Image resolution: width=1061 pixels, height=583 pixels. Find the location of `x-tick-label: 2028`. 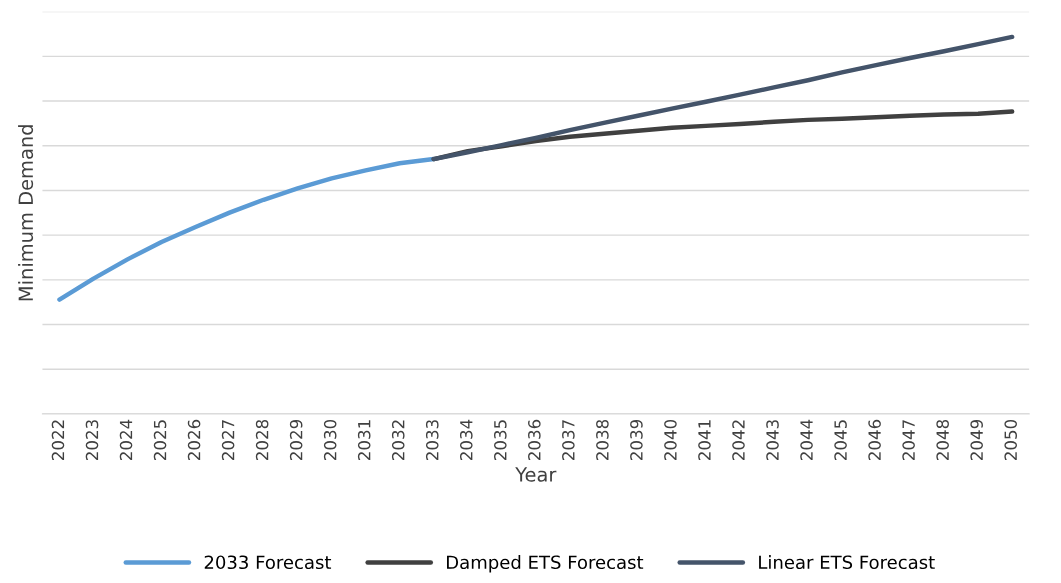

x-tick-label: 2028 is located at coordinates (262, 439).